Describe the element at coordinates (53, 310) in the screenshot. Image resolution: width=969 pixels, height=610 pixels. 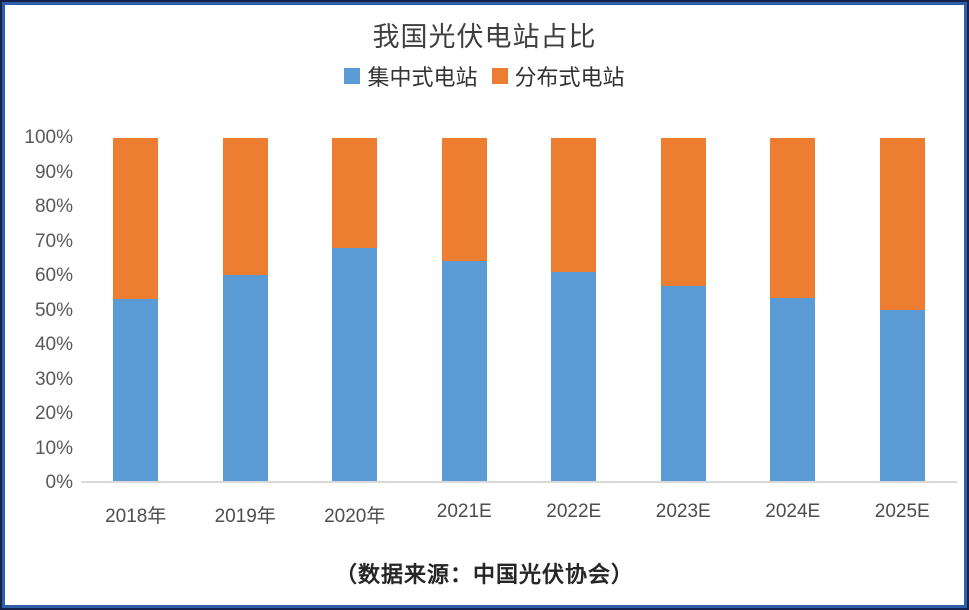
I see `y-axis-tick-label: 50%` at that location.